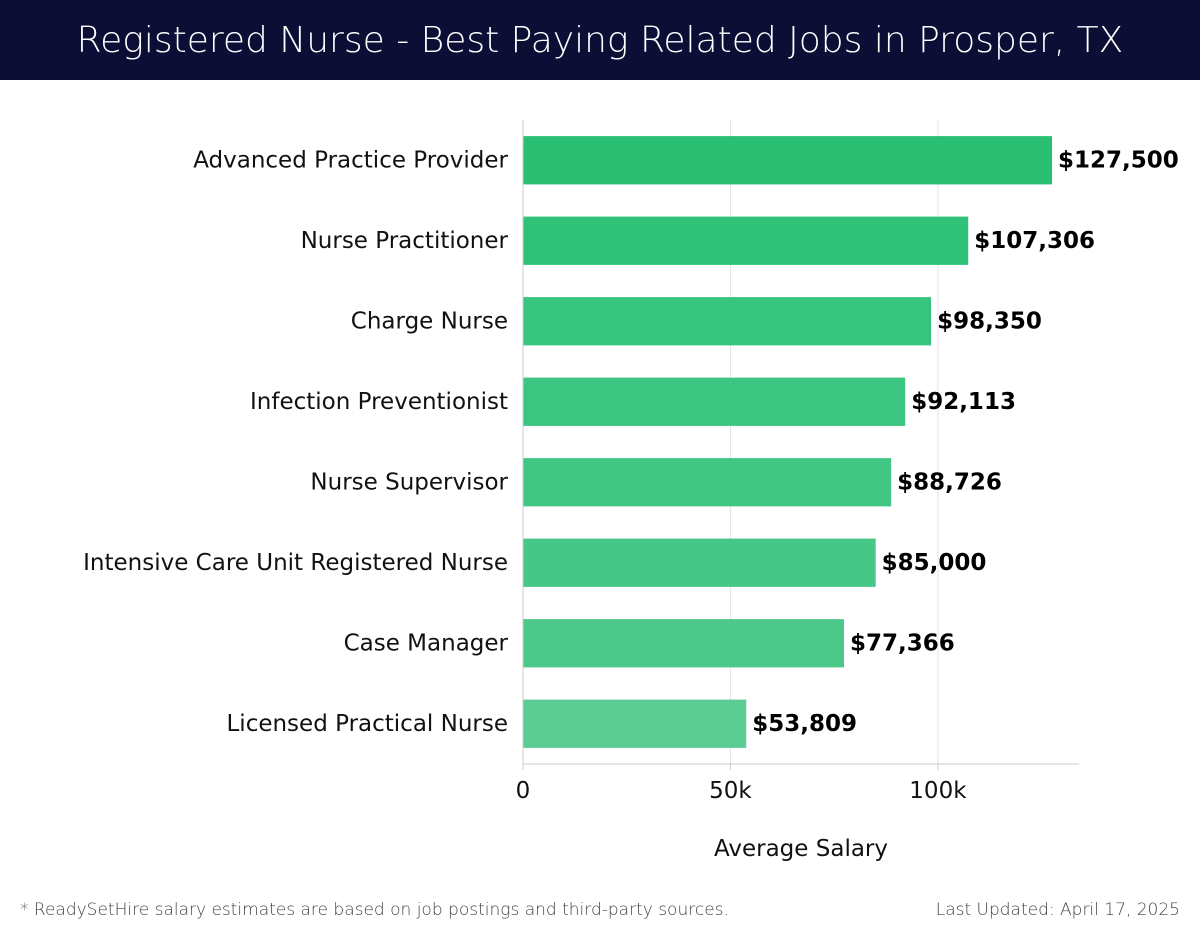  Describe the element at coordinates (409, 482) in the screenshot. I see `category-label-4: Nurse Supervisor` at that location.